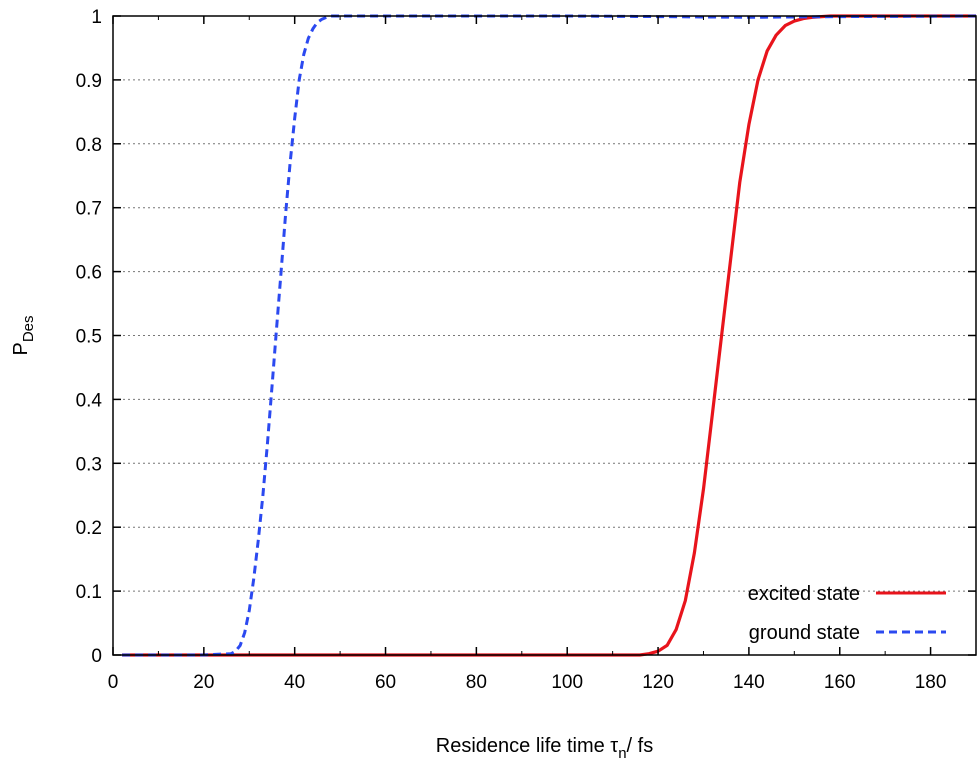 The width and height of the screenshot is (980, 764). Describe the element at coordinates (847, 613) in the screenshot. I see `legend: excited state ground state` at that location.